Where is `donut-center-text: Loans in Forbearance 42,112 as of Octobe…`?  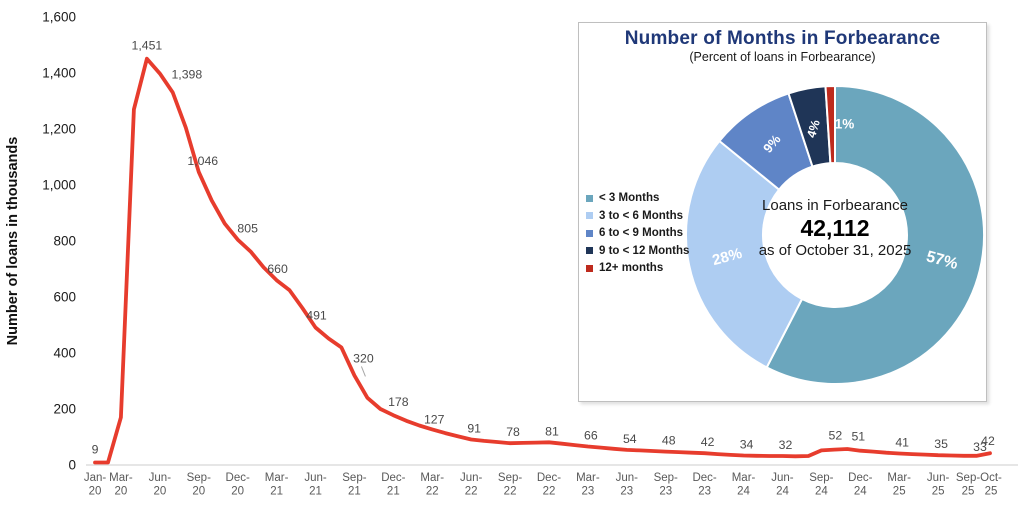
donut-center-text: Loans in Forbearance 42,112 as of Octobe… is located at coordinates (835, 228).